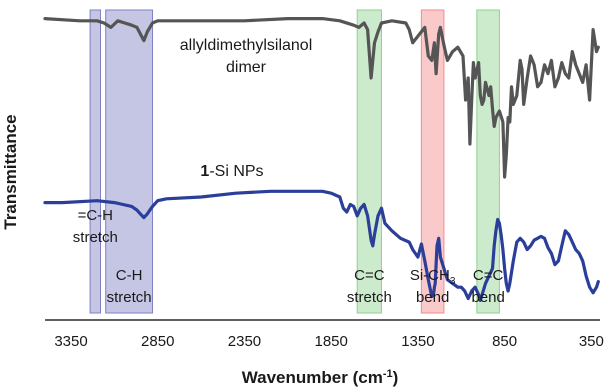  Describe the element at coordinates (95, 215) in the screenshot. I see `band-label: =C-H` at that location.